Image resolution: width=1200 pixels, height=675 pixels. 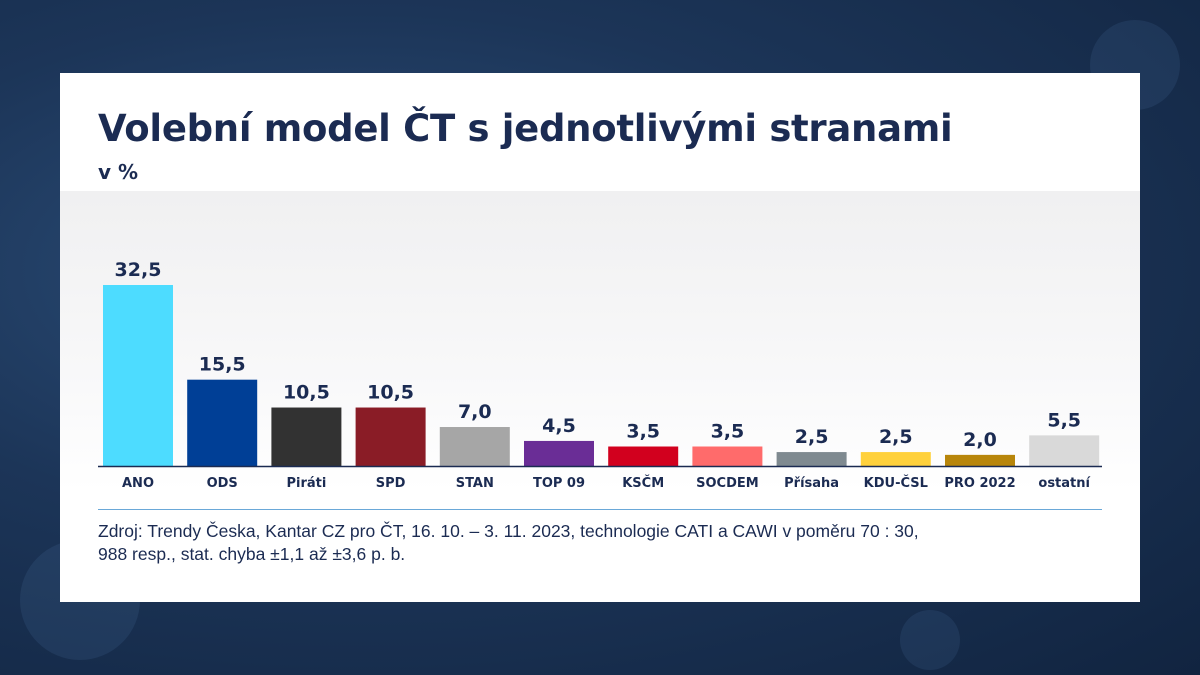 I want to click on bar-ods, so click(x=222, y=422).